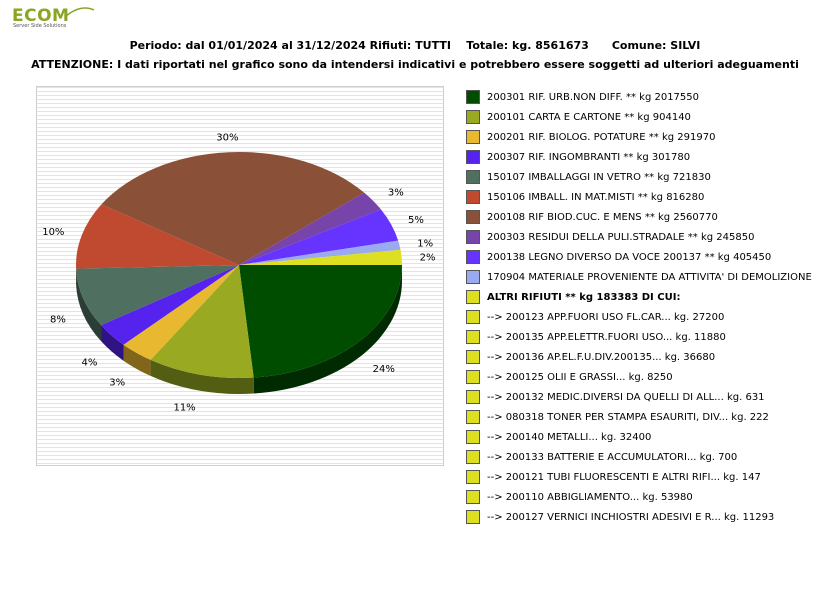 Image resolution: width=830 pixels, height=600 pixels. What do you see at coordinates (416, 220) in the screenshot?
I see `pie-pct-label-8: 5%` at bounding box center [416, 220].